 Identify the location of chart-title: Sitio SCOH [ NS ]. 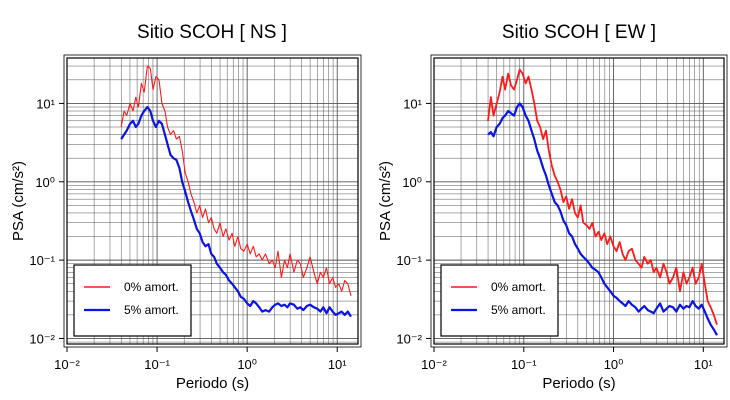
(212, 32).